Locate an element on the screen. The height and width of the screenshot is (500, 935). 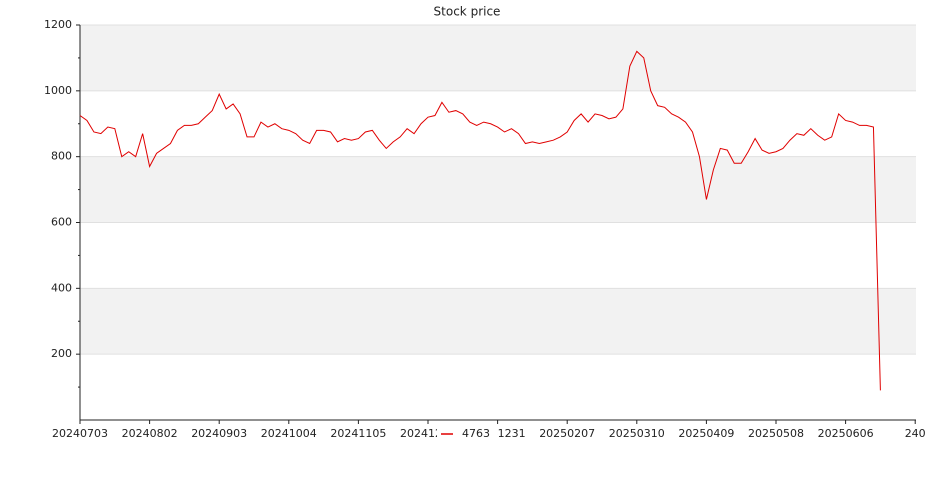
legend-label: 4763 is located at coordinates (476, 433).